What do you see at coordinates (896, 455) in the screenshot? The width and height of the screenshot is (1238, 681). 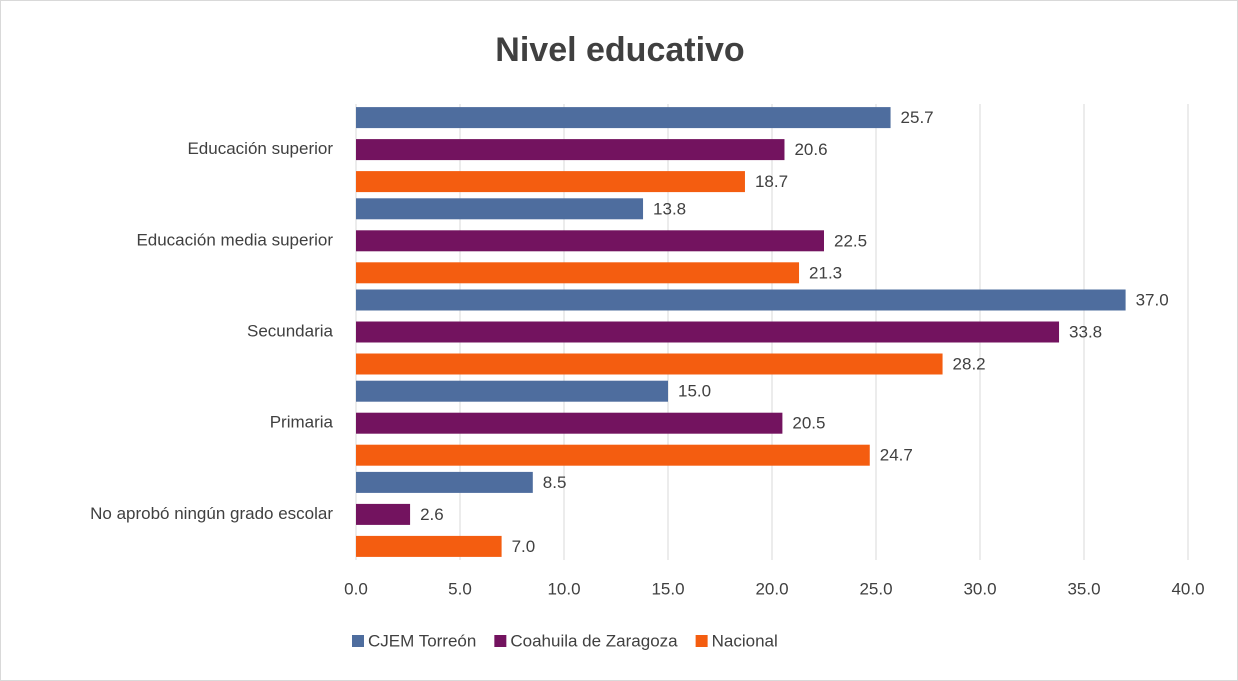 I see `data-label: 24.7` at bounding box center [896, 455].